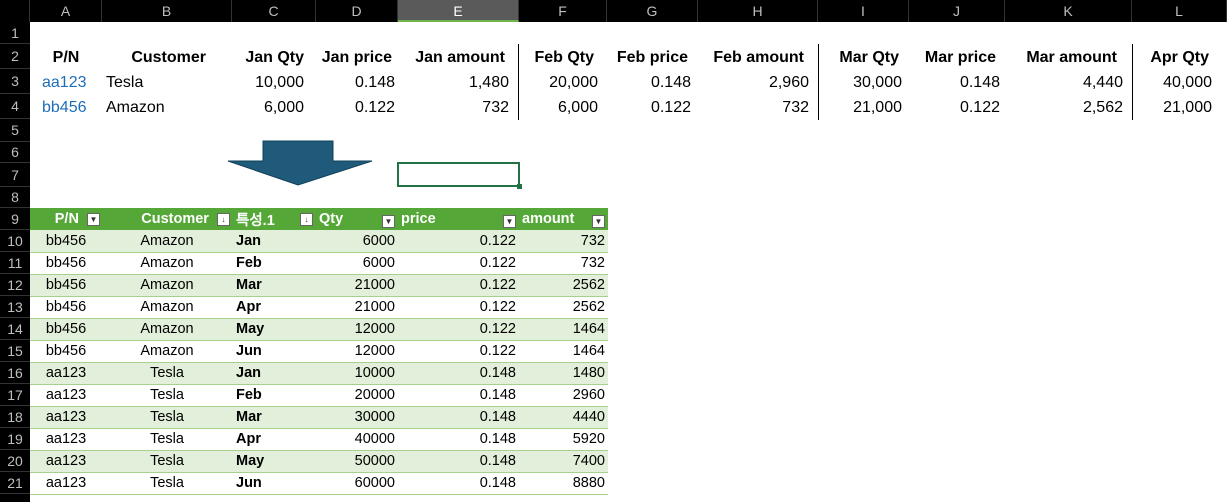  What do you see at coordinates (459, 175) in the screenshot?
I see `selected-cell-e7` at bounding box center [459, 175].